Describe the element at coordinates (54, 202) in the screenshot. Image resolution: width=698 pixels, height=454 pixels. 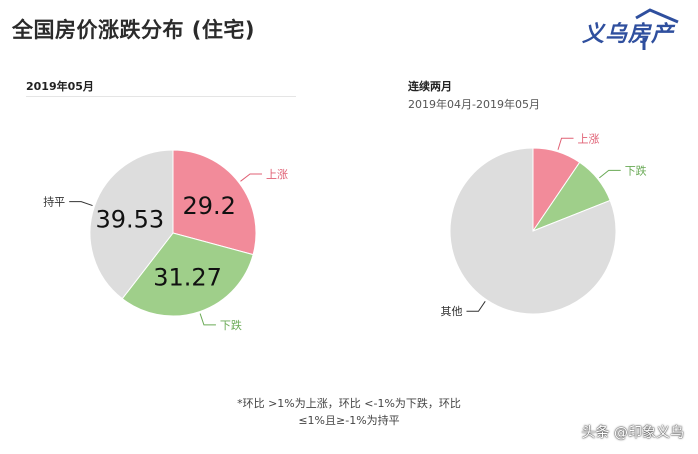
I see `category-label-2: 持平` at that location.